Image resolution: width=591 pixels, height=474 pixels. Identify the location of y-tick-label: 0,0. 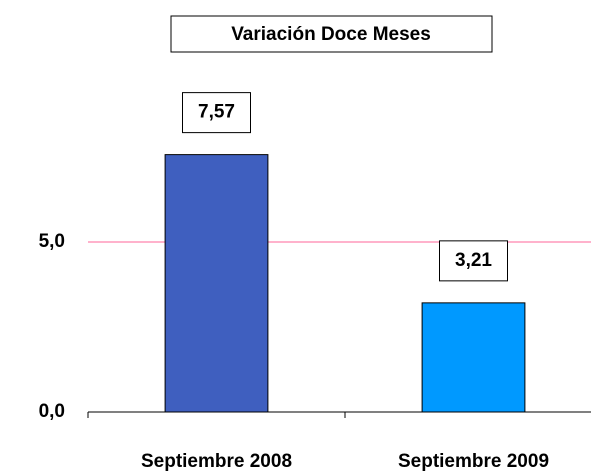
(52, 411).